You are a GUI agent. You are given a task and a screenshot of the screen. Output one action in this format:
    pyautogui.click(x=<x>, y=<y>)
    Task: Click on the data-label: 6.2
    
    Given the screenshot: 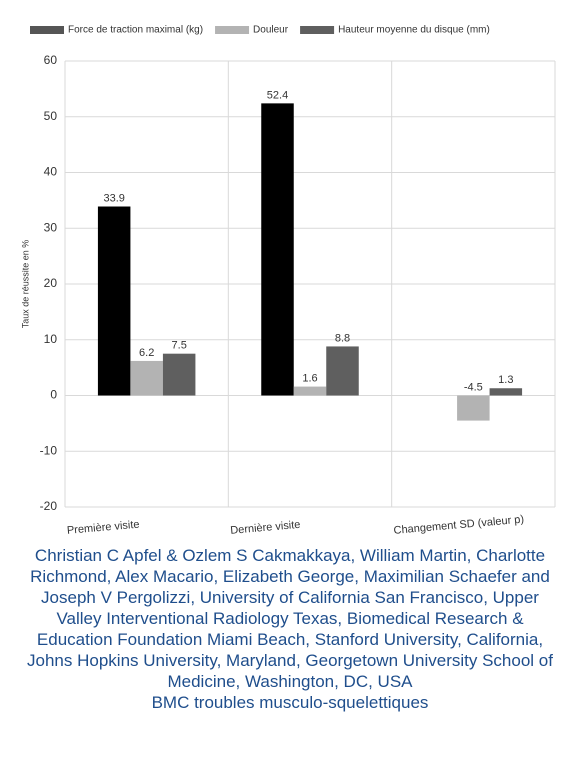 What is the action you would take?
    pyautogui.click(x=146, y=353)
    